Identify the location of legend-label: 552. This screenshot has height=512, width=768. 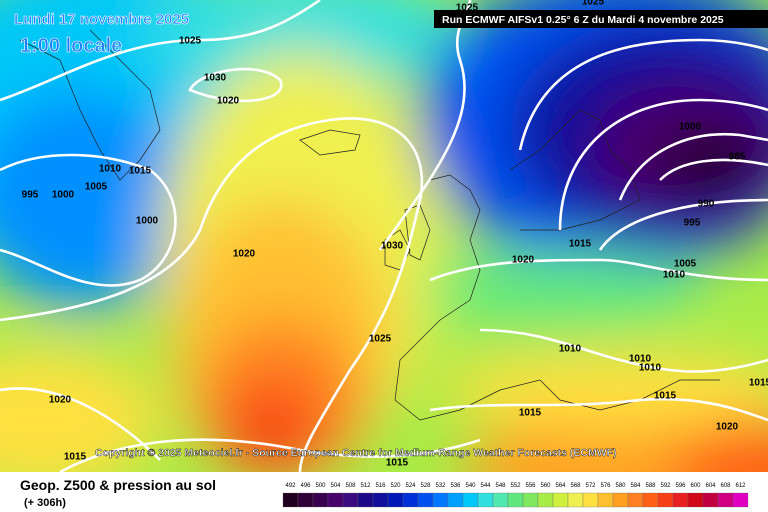
(515, 486).